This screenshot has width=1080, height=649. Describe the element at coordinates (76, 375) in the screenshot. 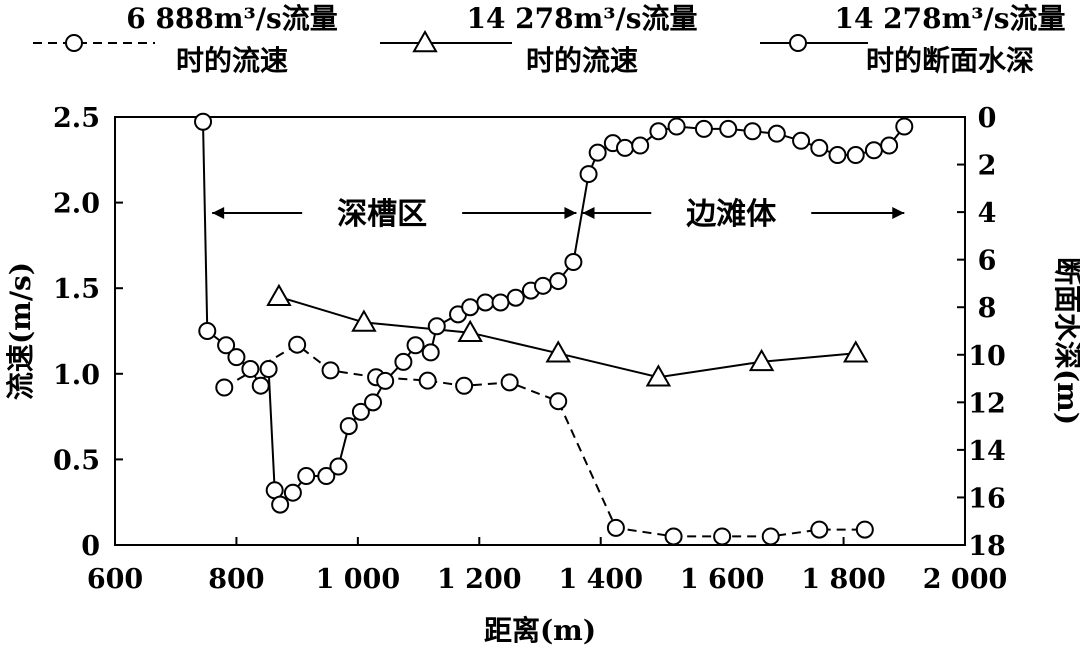

I see `y-tick-label: 1.0` at that location.